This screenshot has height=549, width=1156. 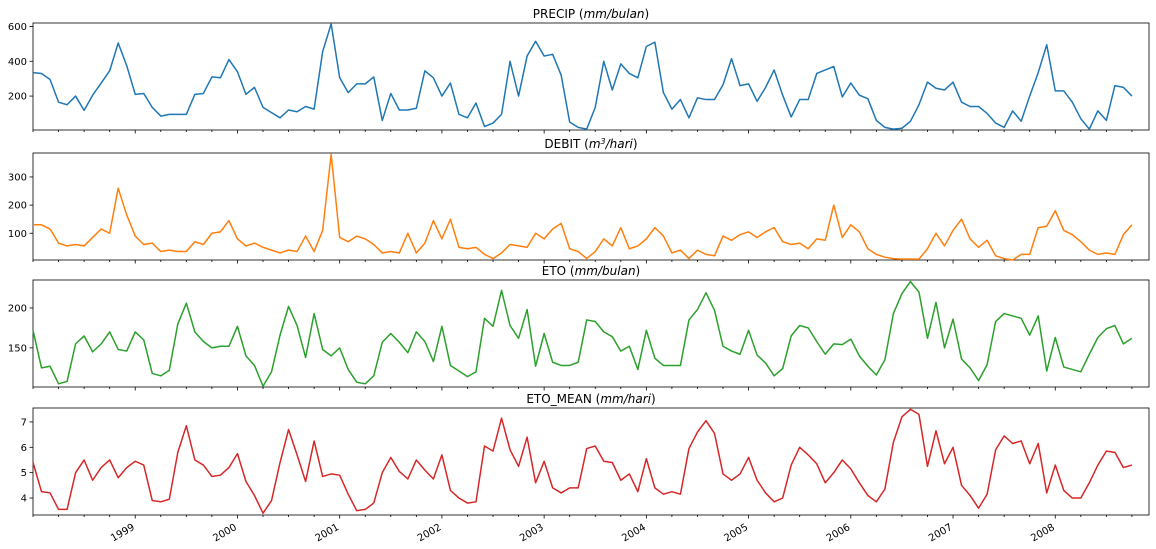 What do you see at coordinates (563, 399) in the screenshot?
I see `title-text: ETO_MEAN (` at bounding box center [563, 399].